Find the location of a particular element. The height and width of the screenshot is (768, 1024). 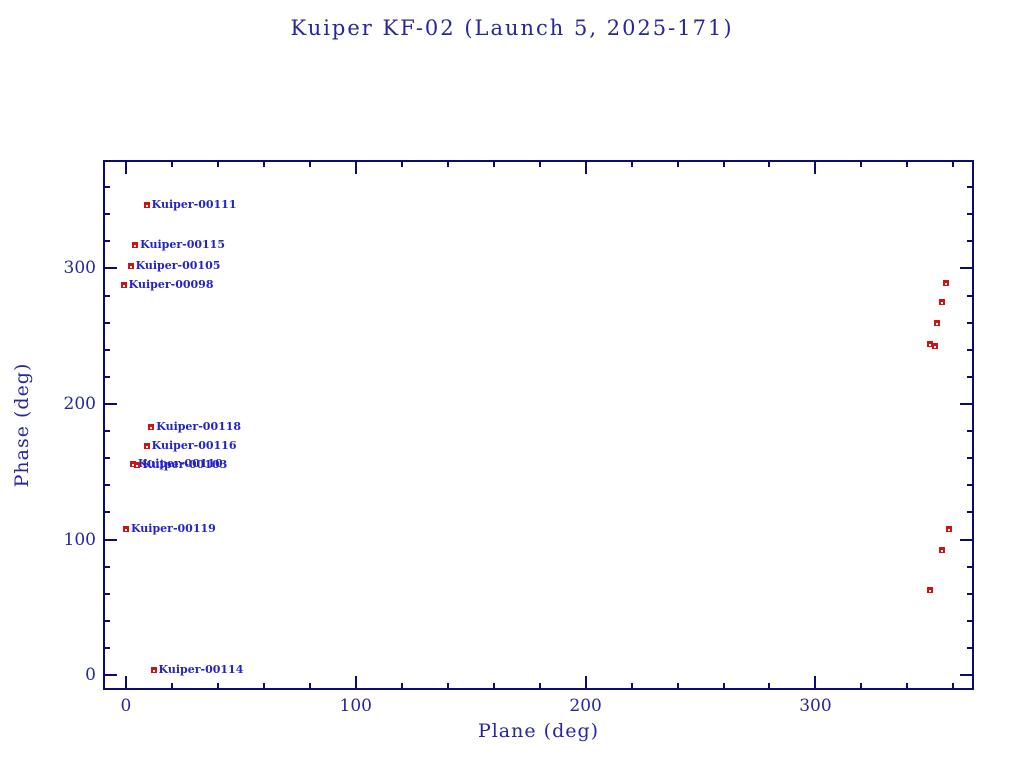

data-point-label: Kuiper-00111 is located at coordinates (194, 204).